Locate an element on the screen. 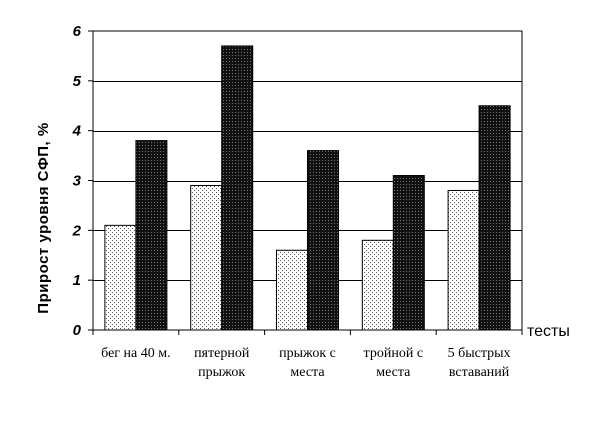 The height and width of the screenshot is (435, 591). y-tick-label: 2 is located at coordinates (77, 230).